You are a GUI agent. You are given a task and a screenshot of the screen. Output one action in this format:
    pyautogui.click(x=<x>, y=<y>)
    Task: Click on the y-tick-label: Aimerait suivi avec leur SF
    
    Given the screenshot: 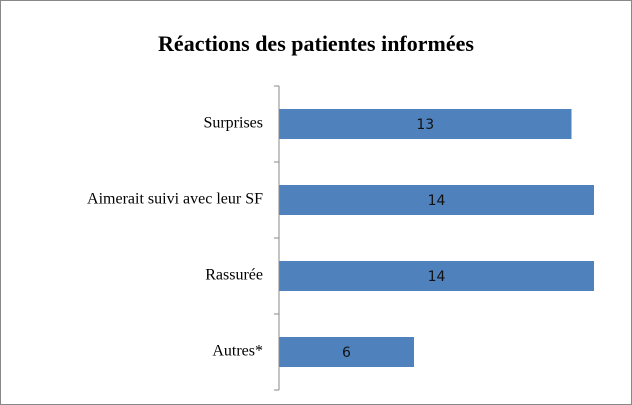 What is the action you would take?
    pyautogui.click(x=175, y=199)
    